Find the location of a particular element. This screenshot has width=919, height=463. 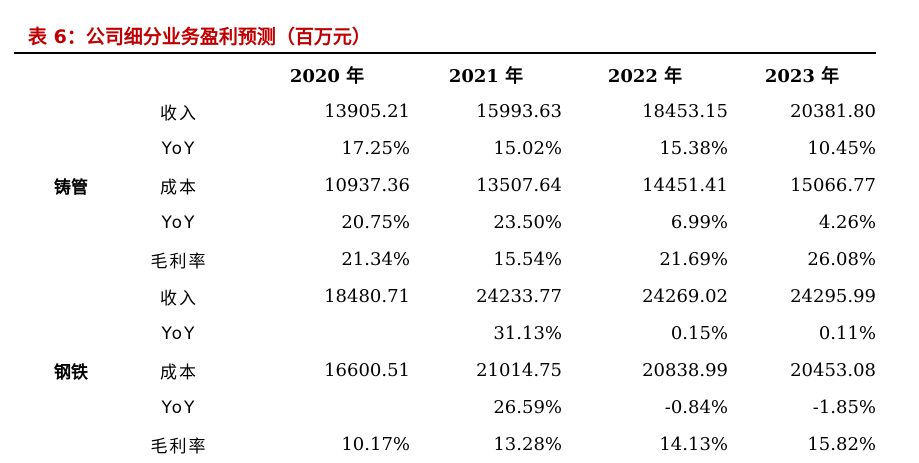

value-cell: 26.59% is located at coordinates (527, 407).